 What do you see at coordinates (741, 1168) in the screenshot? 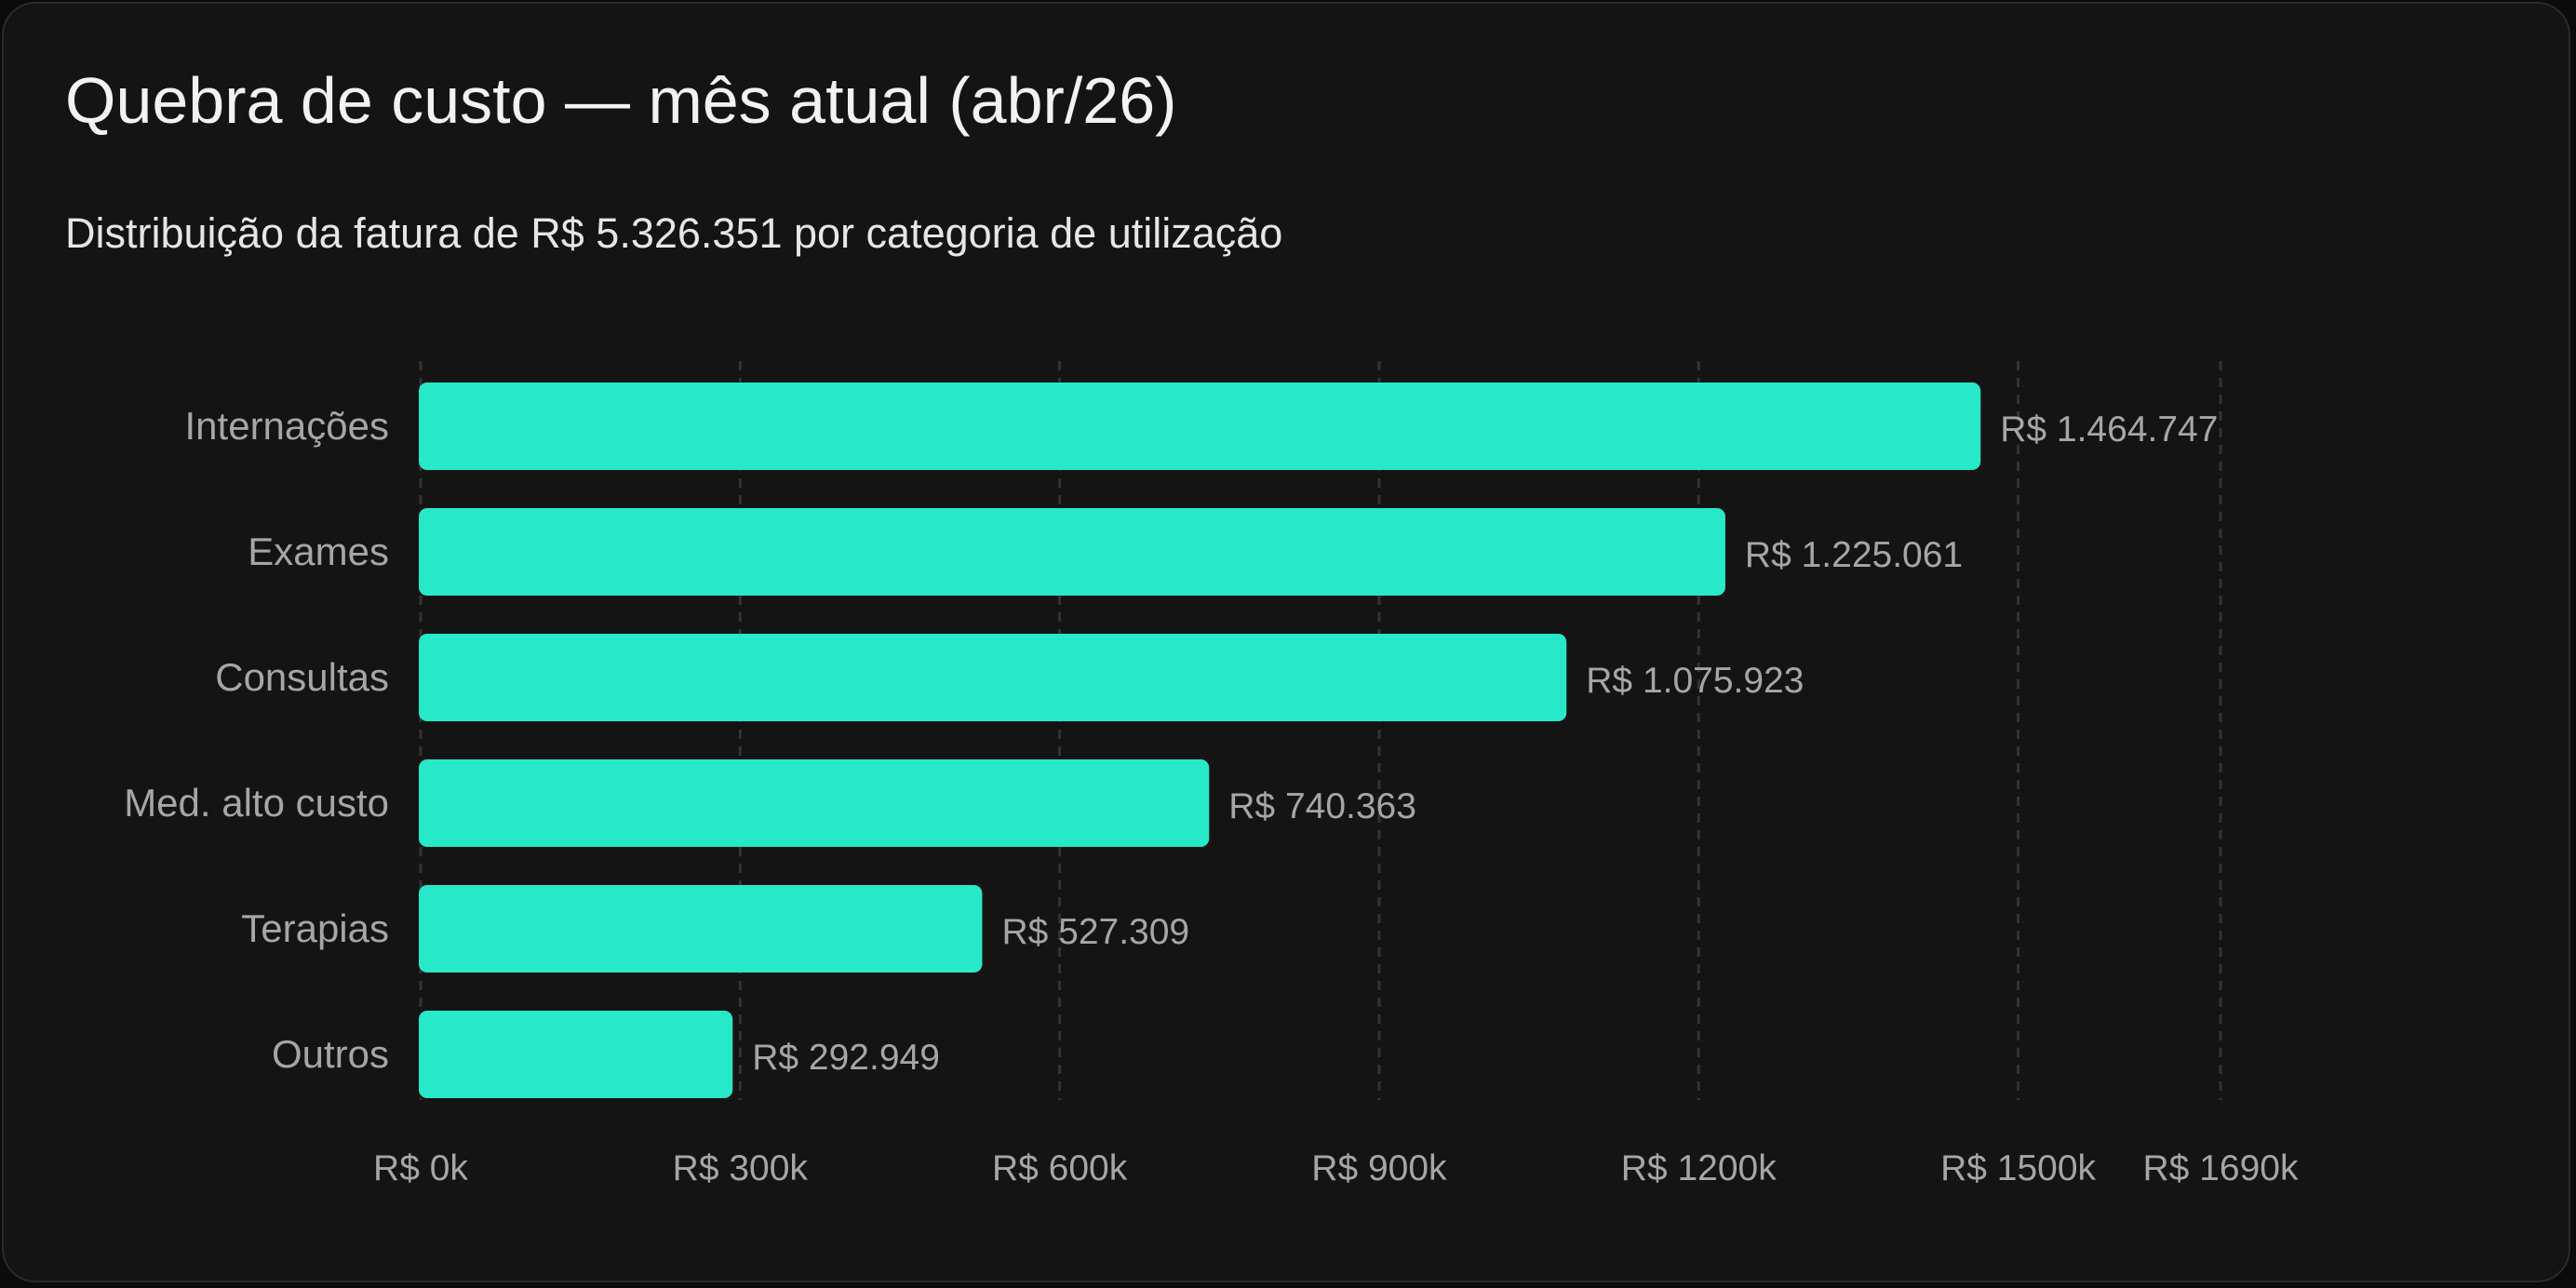
I see `x-tick-label: R$ 300k` at bounding box center [741, 1168].